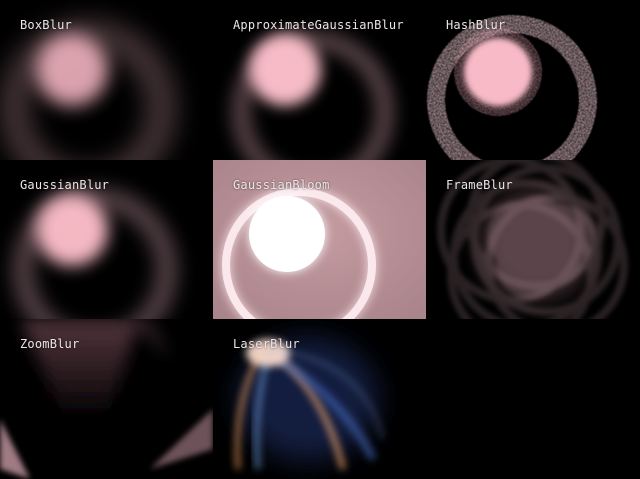 Image resolution: width=640 pixels, height=479 pixels. I want to click on tile-frame-blur: FrameBlur, so click(533, 239).